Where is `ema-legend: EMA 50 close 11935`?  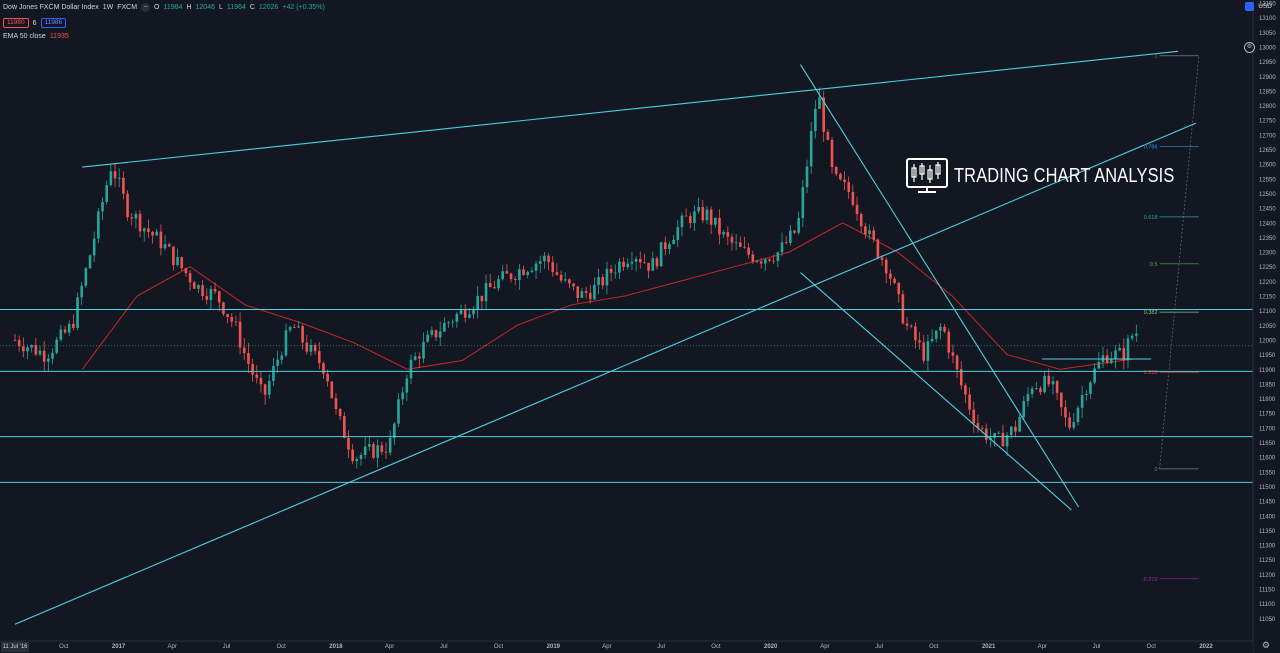 ema-legend: EMA 50 close 11935 is located at coordinates (36, 36).